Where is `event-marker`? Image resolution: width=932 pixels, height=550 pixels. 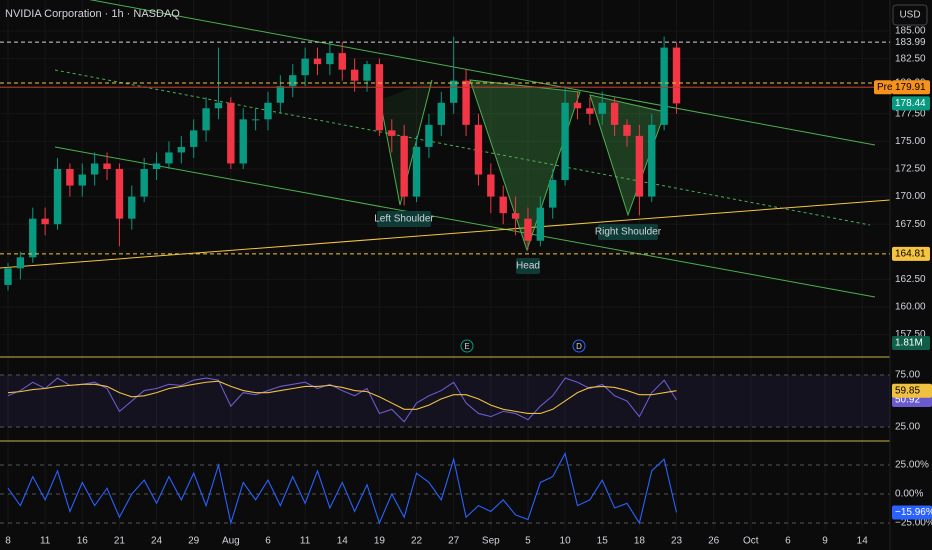
event-marker is located at coordinates (579, 346).